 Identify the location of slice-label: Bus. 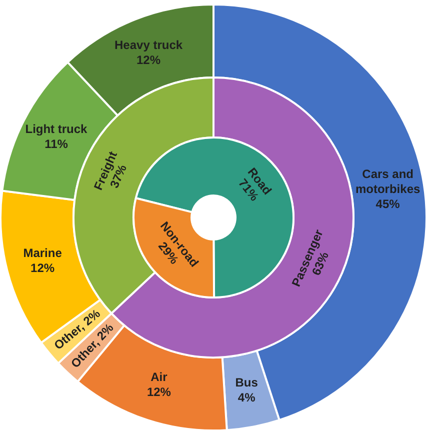
(246, 383).